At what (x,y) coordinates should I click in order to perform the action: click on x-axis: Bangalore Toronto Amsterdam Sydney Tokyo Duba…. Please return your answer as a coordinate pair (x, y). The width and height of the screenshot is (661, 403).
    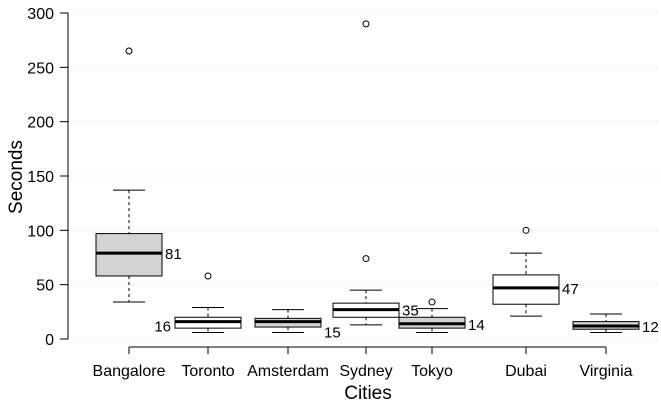
    Looking at the image, I should click on (363, 363).